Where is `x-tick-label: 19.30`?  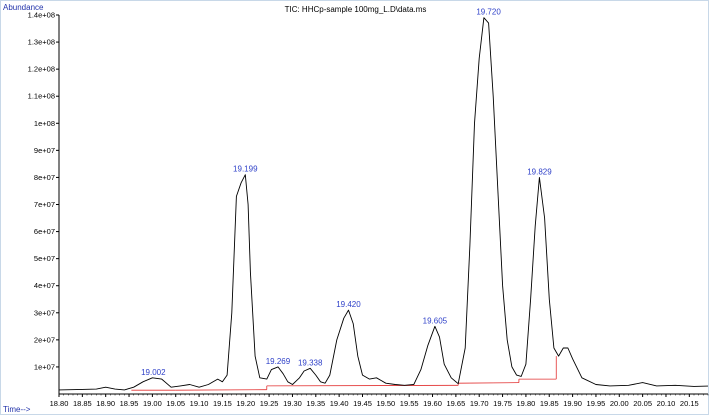
x-tick-label: 19.30 is located at coordinates (292, 403).